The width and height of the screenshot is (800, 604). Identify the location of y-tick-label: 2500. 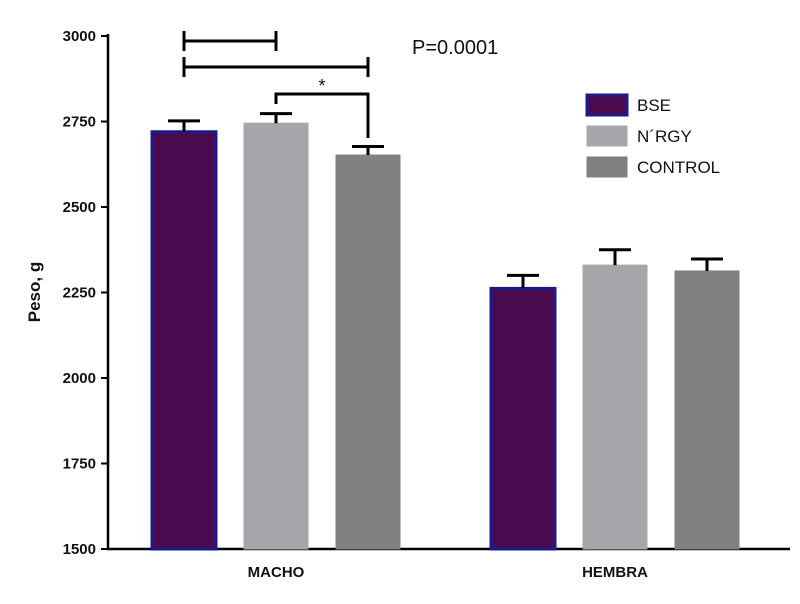
(79, 207).